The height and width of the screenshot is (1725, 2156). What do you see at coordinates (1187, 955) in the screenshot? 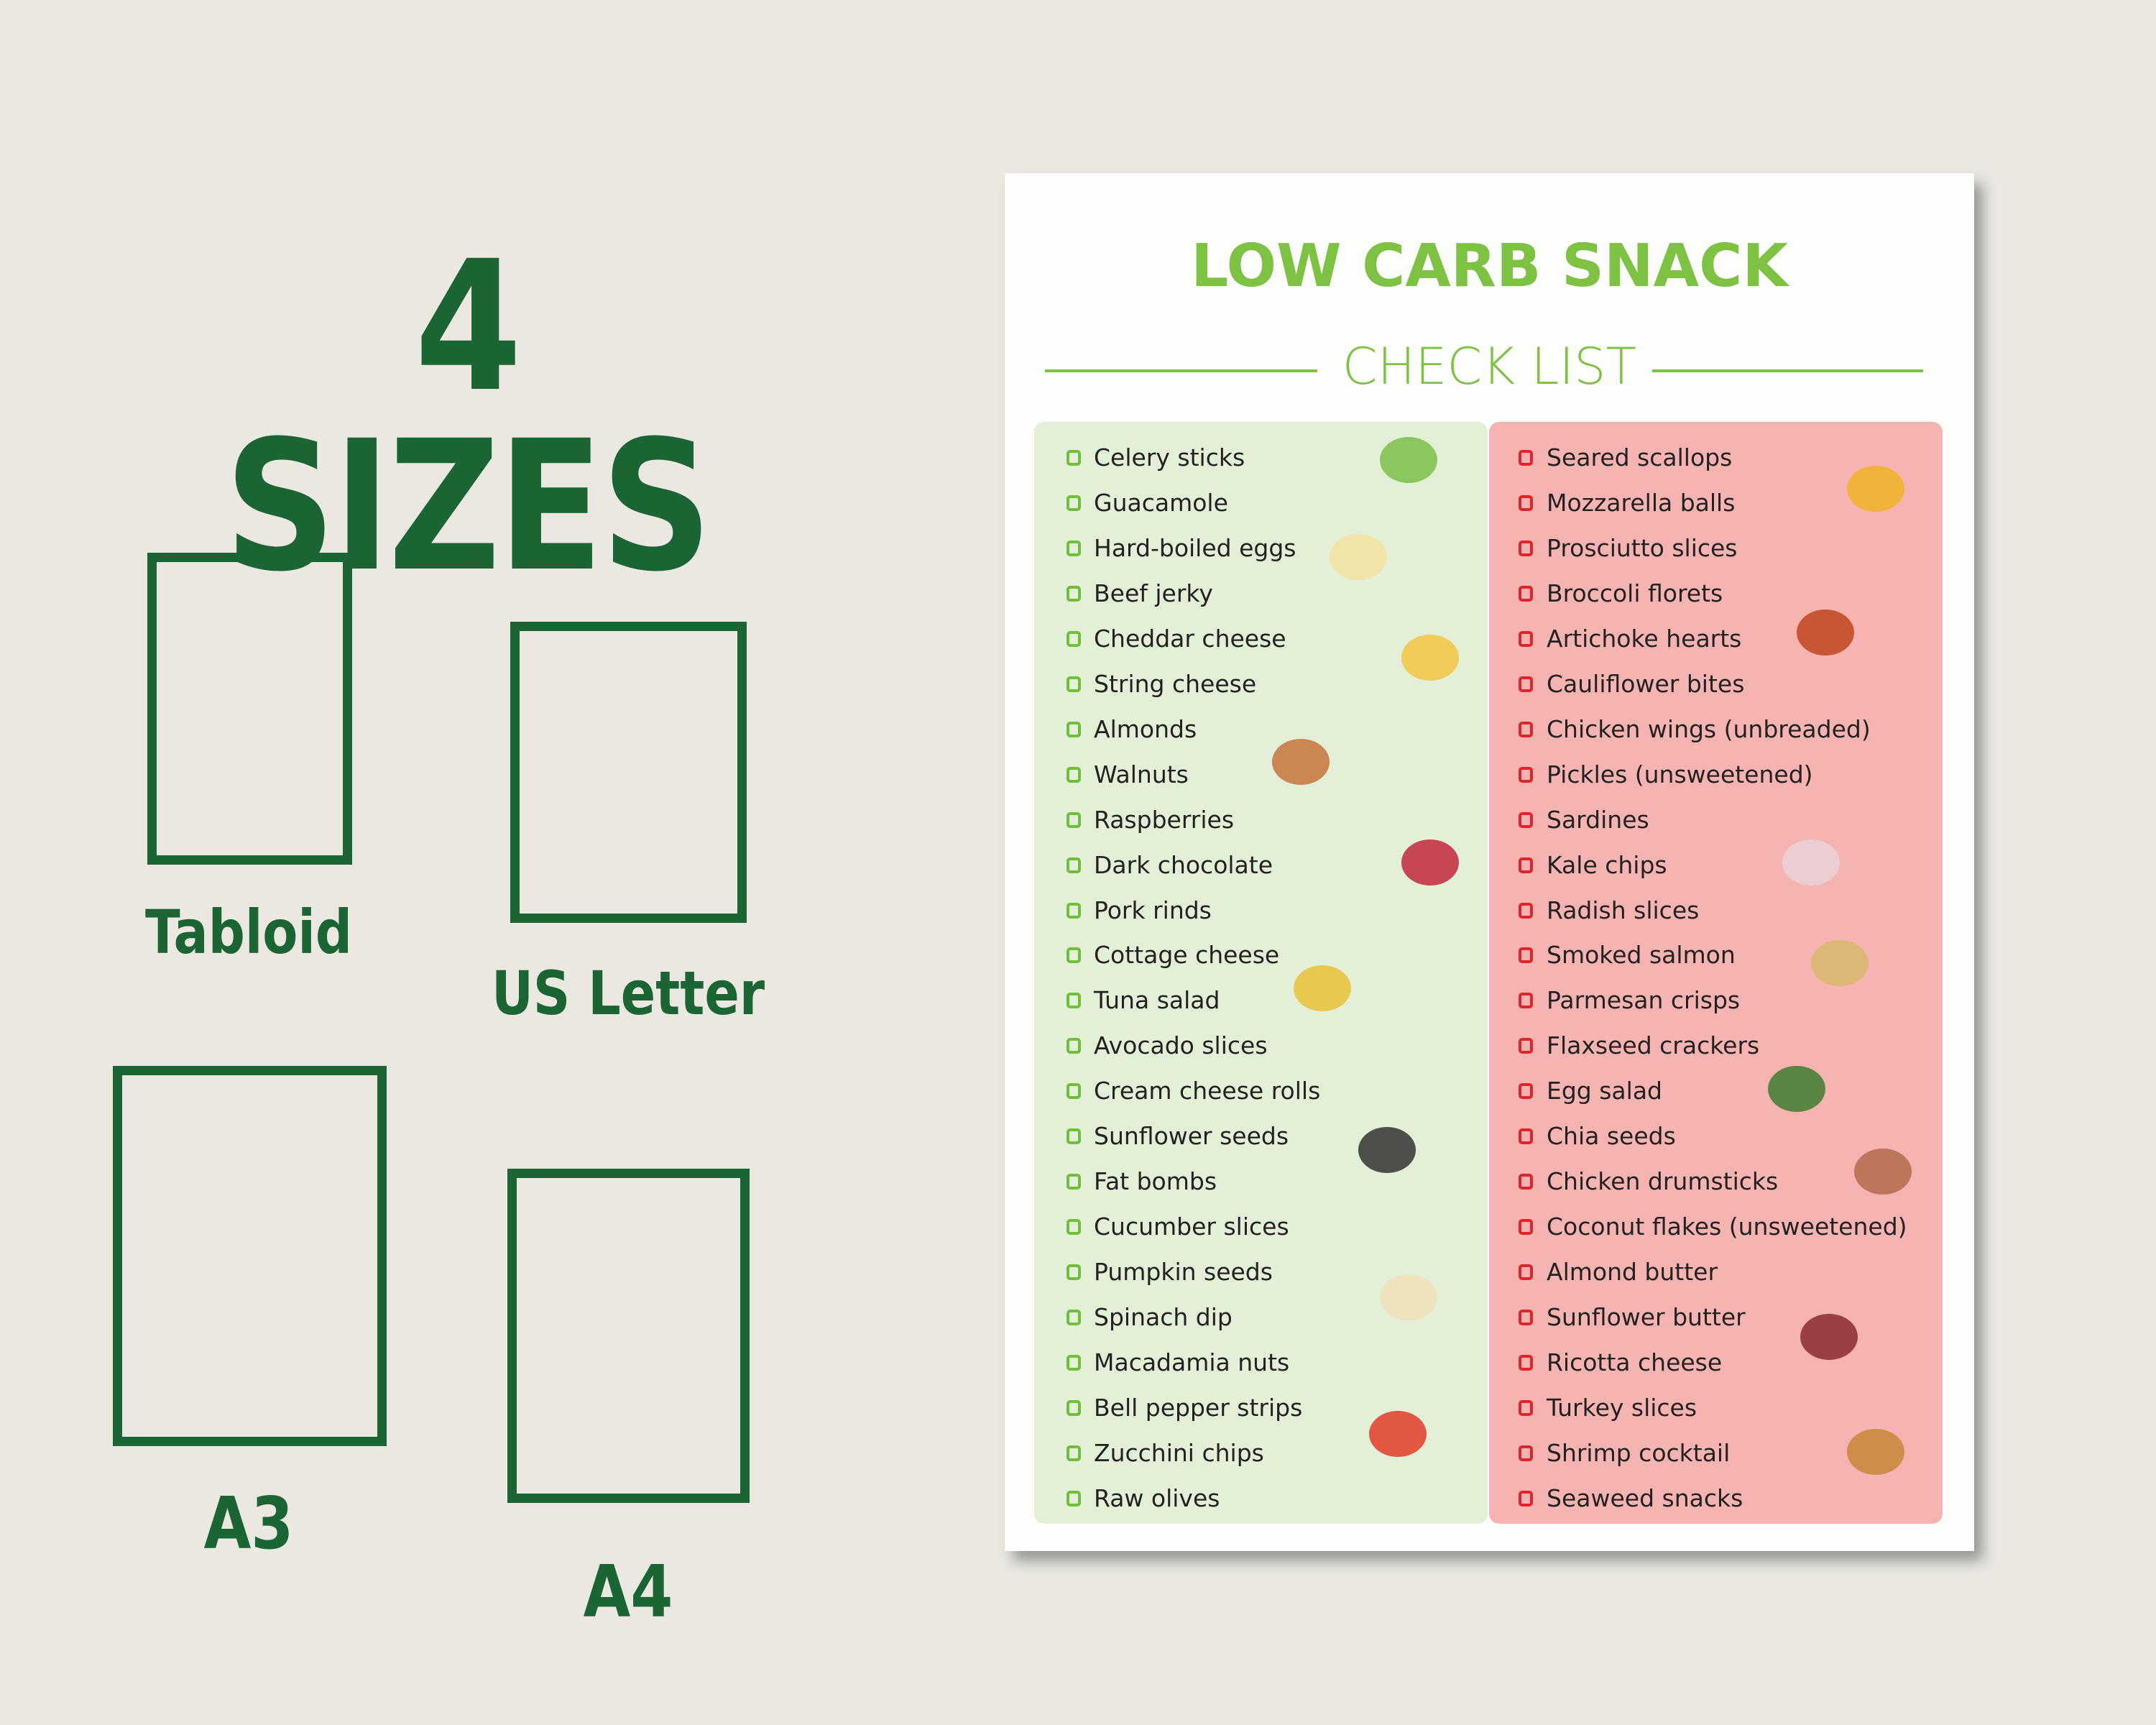
I see `checklist-item: Cottage cheese` at bounding box center [1187, 955].